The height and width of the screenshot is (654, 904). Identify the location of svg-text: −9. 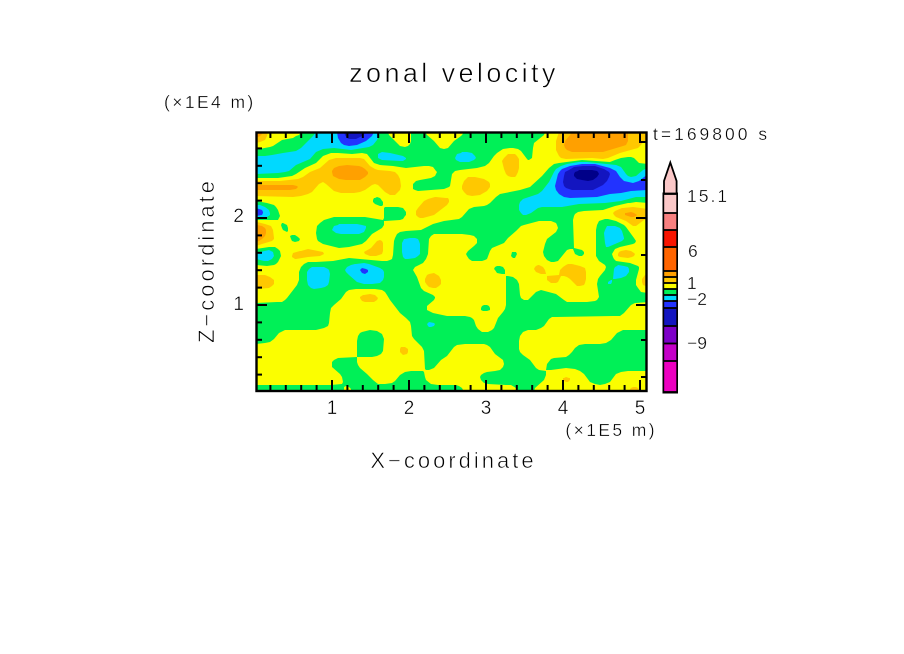
(697, 343).